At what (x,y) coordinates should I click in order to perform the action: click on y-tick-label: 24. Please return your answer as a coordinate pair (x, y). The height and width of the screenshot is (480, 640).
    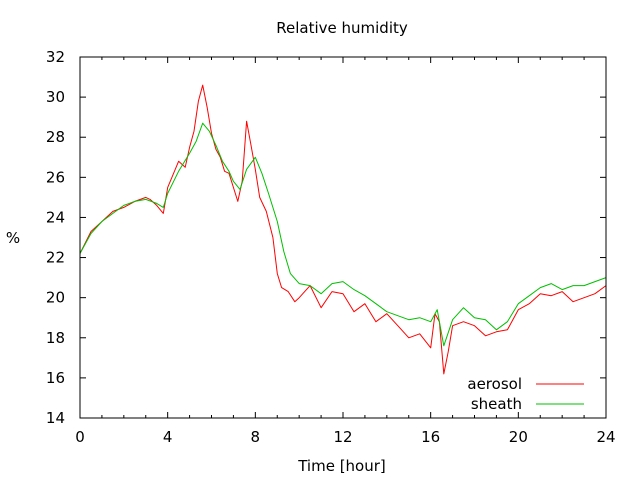
    Looking at the image, I should click on (55, 217).